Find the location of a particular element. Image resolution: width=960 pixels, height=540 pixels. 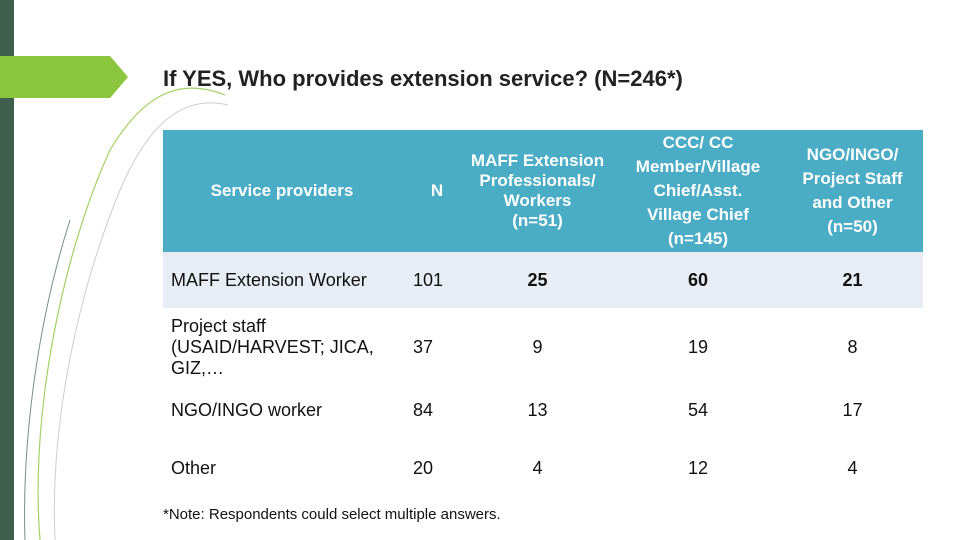

table-row: NGO/INGO worker 84 13 54 17 is located at coordinates (543, 410).